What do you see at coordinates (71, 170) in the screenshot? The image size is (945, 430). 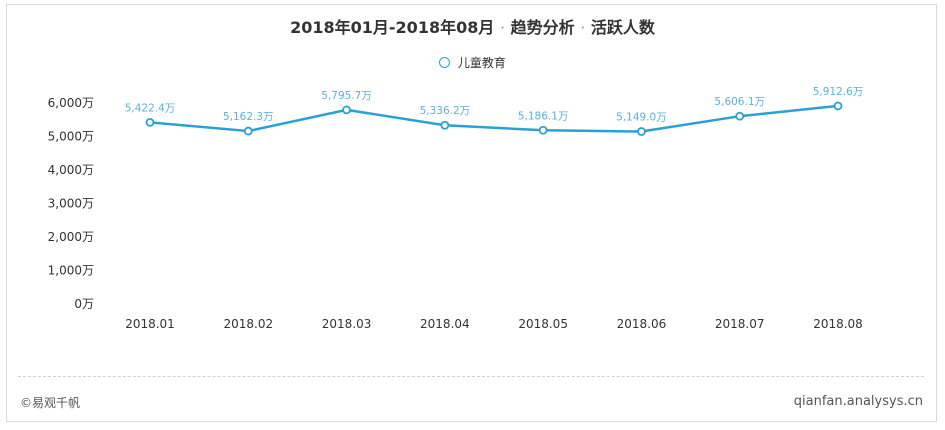 I see `y-tick-label: 4,000万` at bounding box center [71, 170].